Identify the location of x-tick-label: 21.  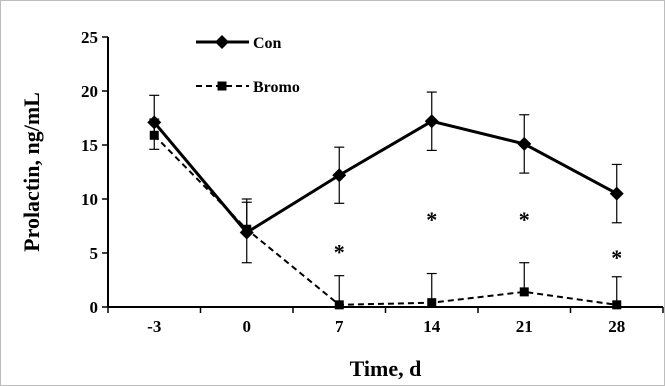
(524, 326).